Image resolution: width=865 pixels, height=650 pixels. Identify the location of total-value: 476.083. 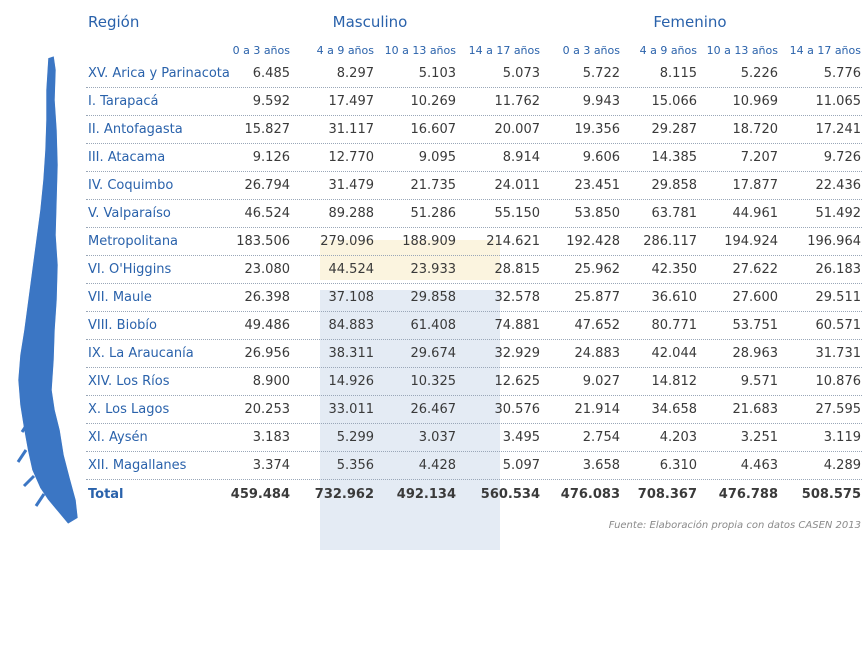
(590, 494).